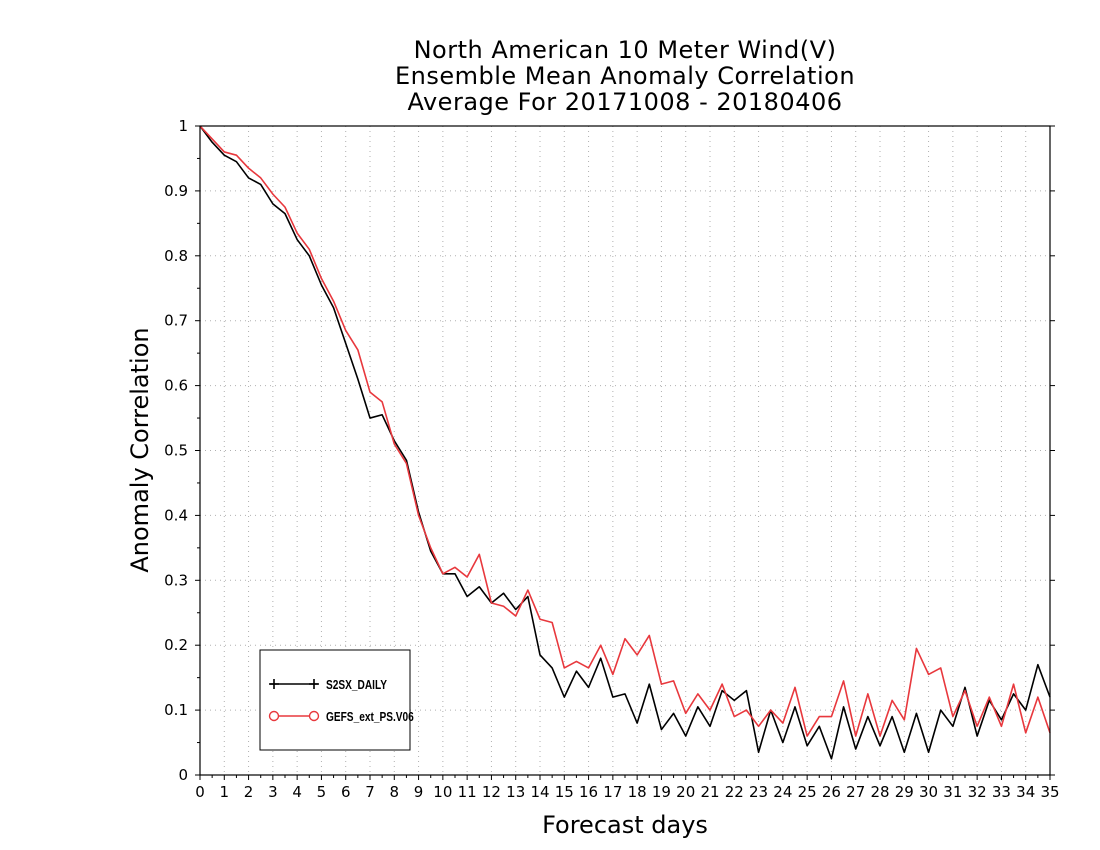 The image size is (1100, 850). I want to click on y-tick-label: 1, so click(183, 126).